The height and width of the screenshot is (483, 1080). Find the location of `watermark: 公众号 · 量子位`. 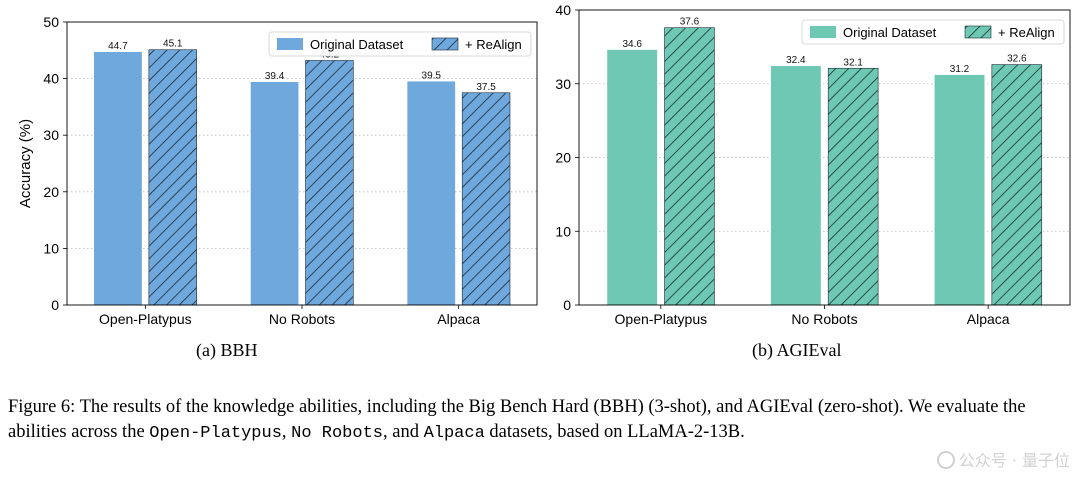

watermark: 公众号 · 量子位 is located at coordinates (1003, 459).